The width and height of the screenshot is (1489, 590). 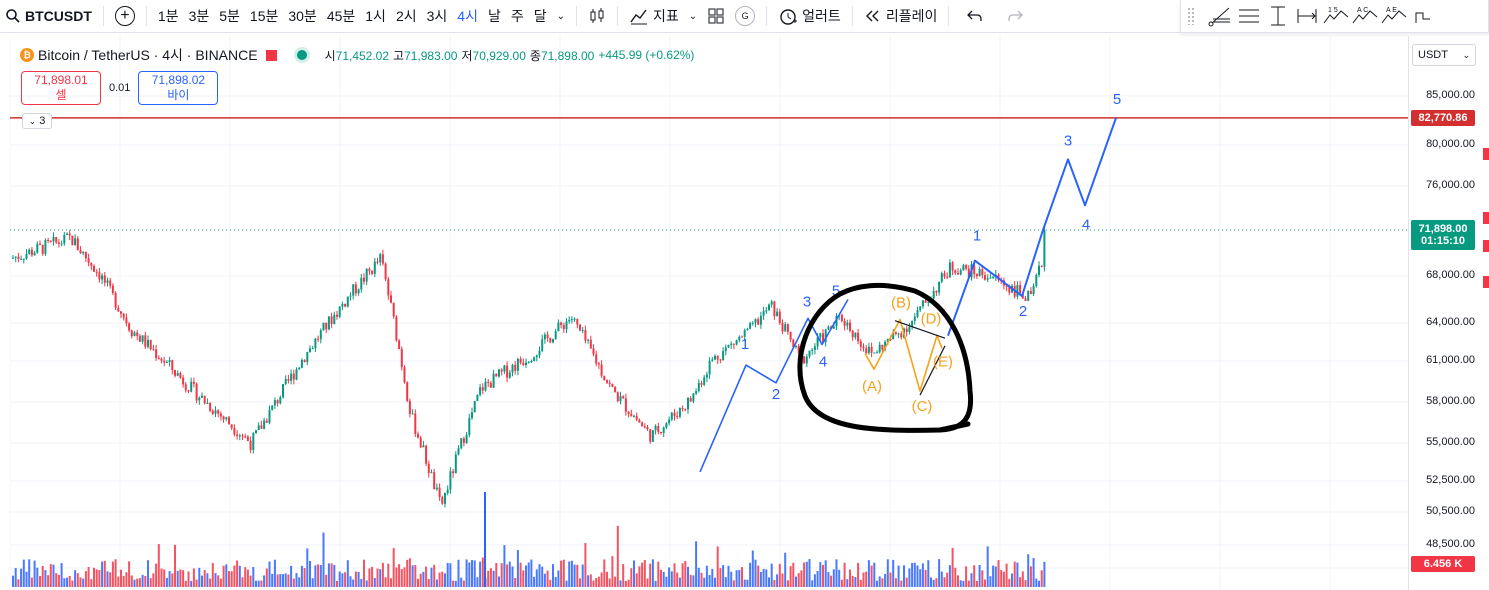 I want to click on interval-0: 1분, so click(x=168, y=16).